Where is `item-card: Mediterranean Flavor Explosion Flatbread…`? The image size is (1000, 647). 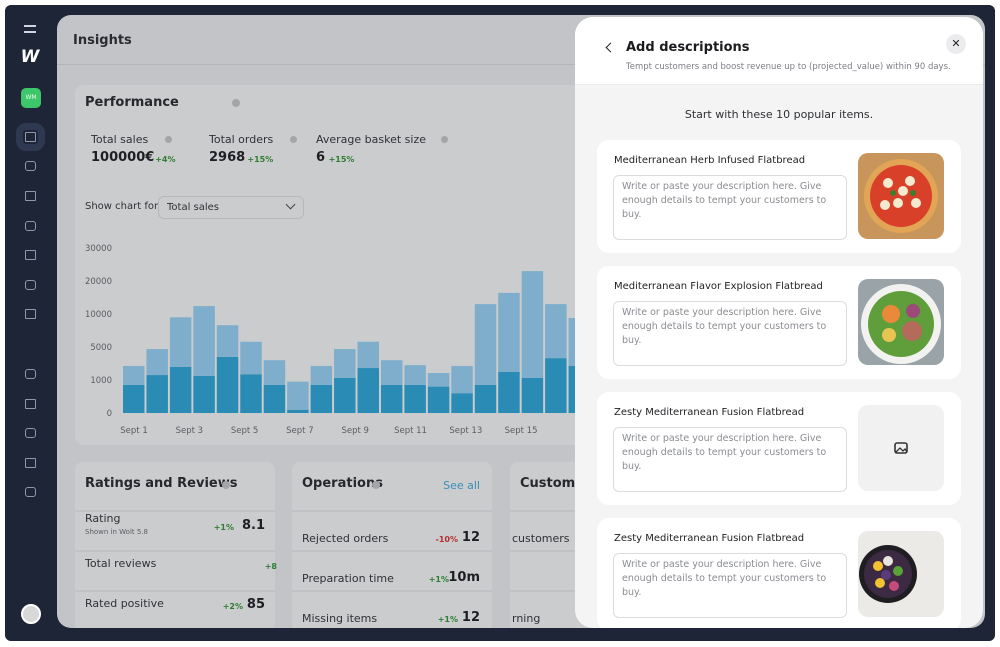 item-card: Mediterranean Flavor Explosion Flatbread… is located at coordinates (779, 322).